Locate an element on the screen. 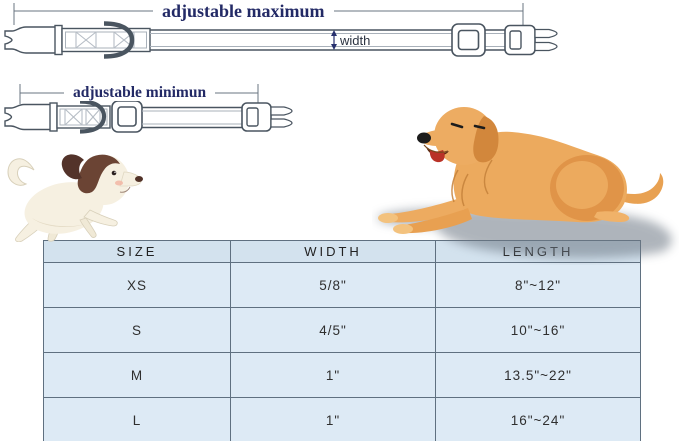  dog-thigh is located at coordinates (587, 188).